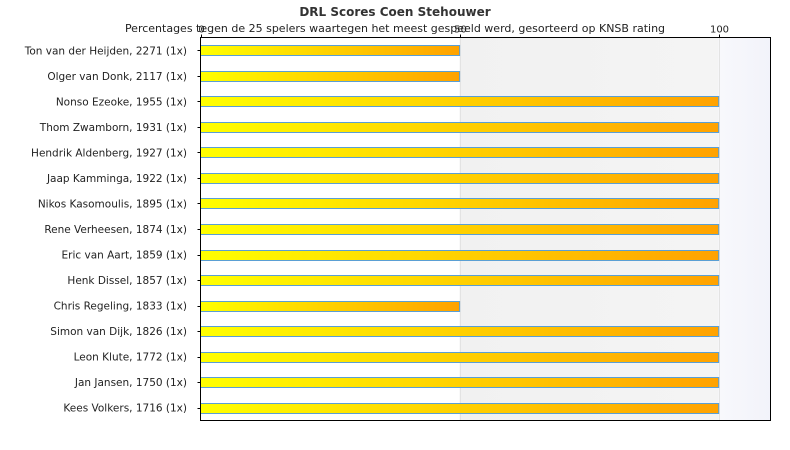 This screenshot has width=790, height=450. I want to click on category-label: Olger van Donk, 2117 (1x), so click(117, 77).